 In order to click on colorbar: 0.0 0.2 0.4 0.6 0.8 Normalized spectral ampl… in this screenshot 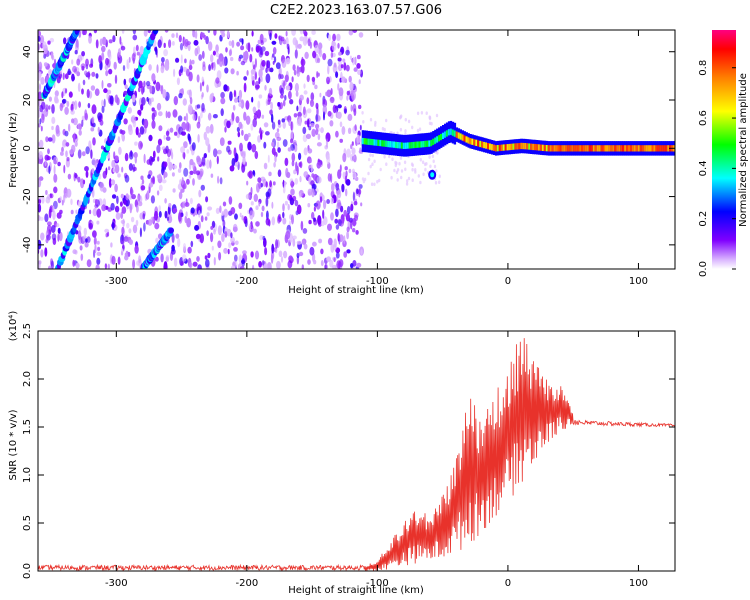, I will do `click(723, 153)`.